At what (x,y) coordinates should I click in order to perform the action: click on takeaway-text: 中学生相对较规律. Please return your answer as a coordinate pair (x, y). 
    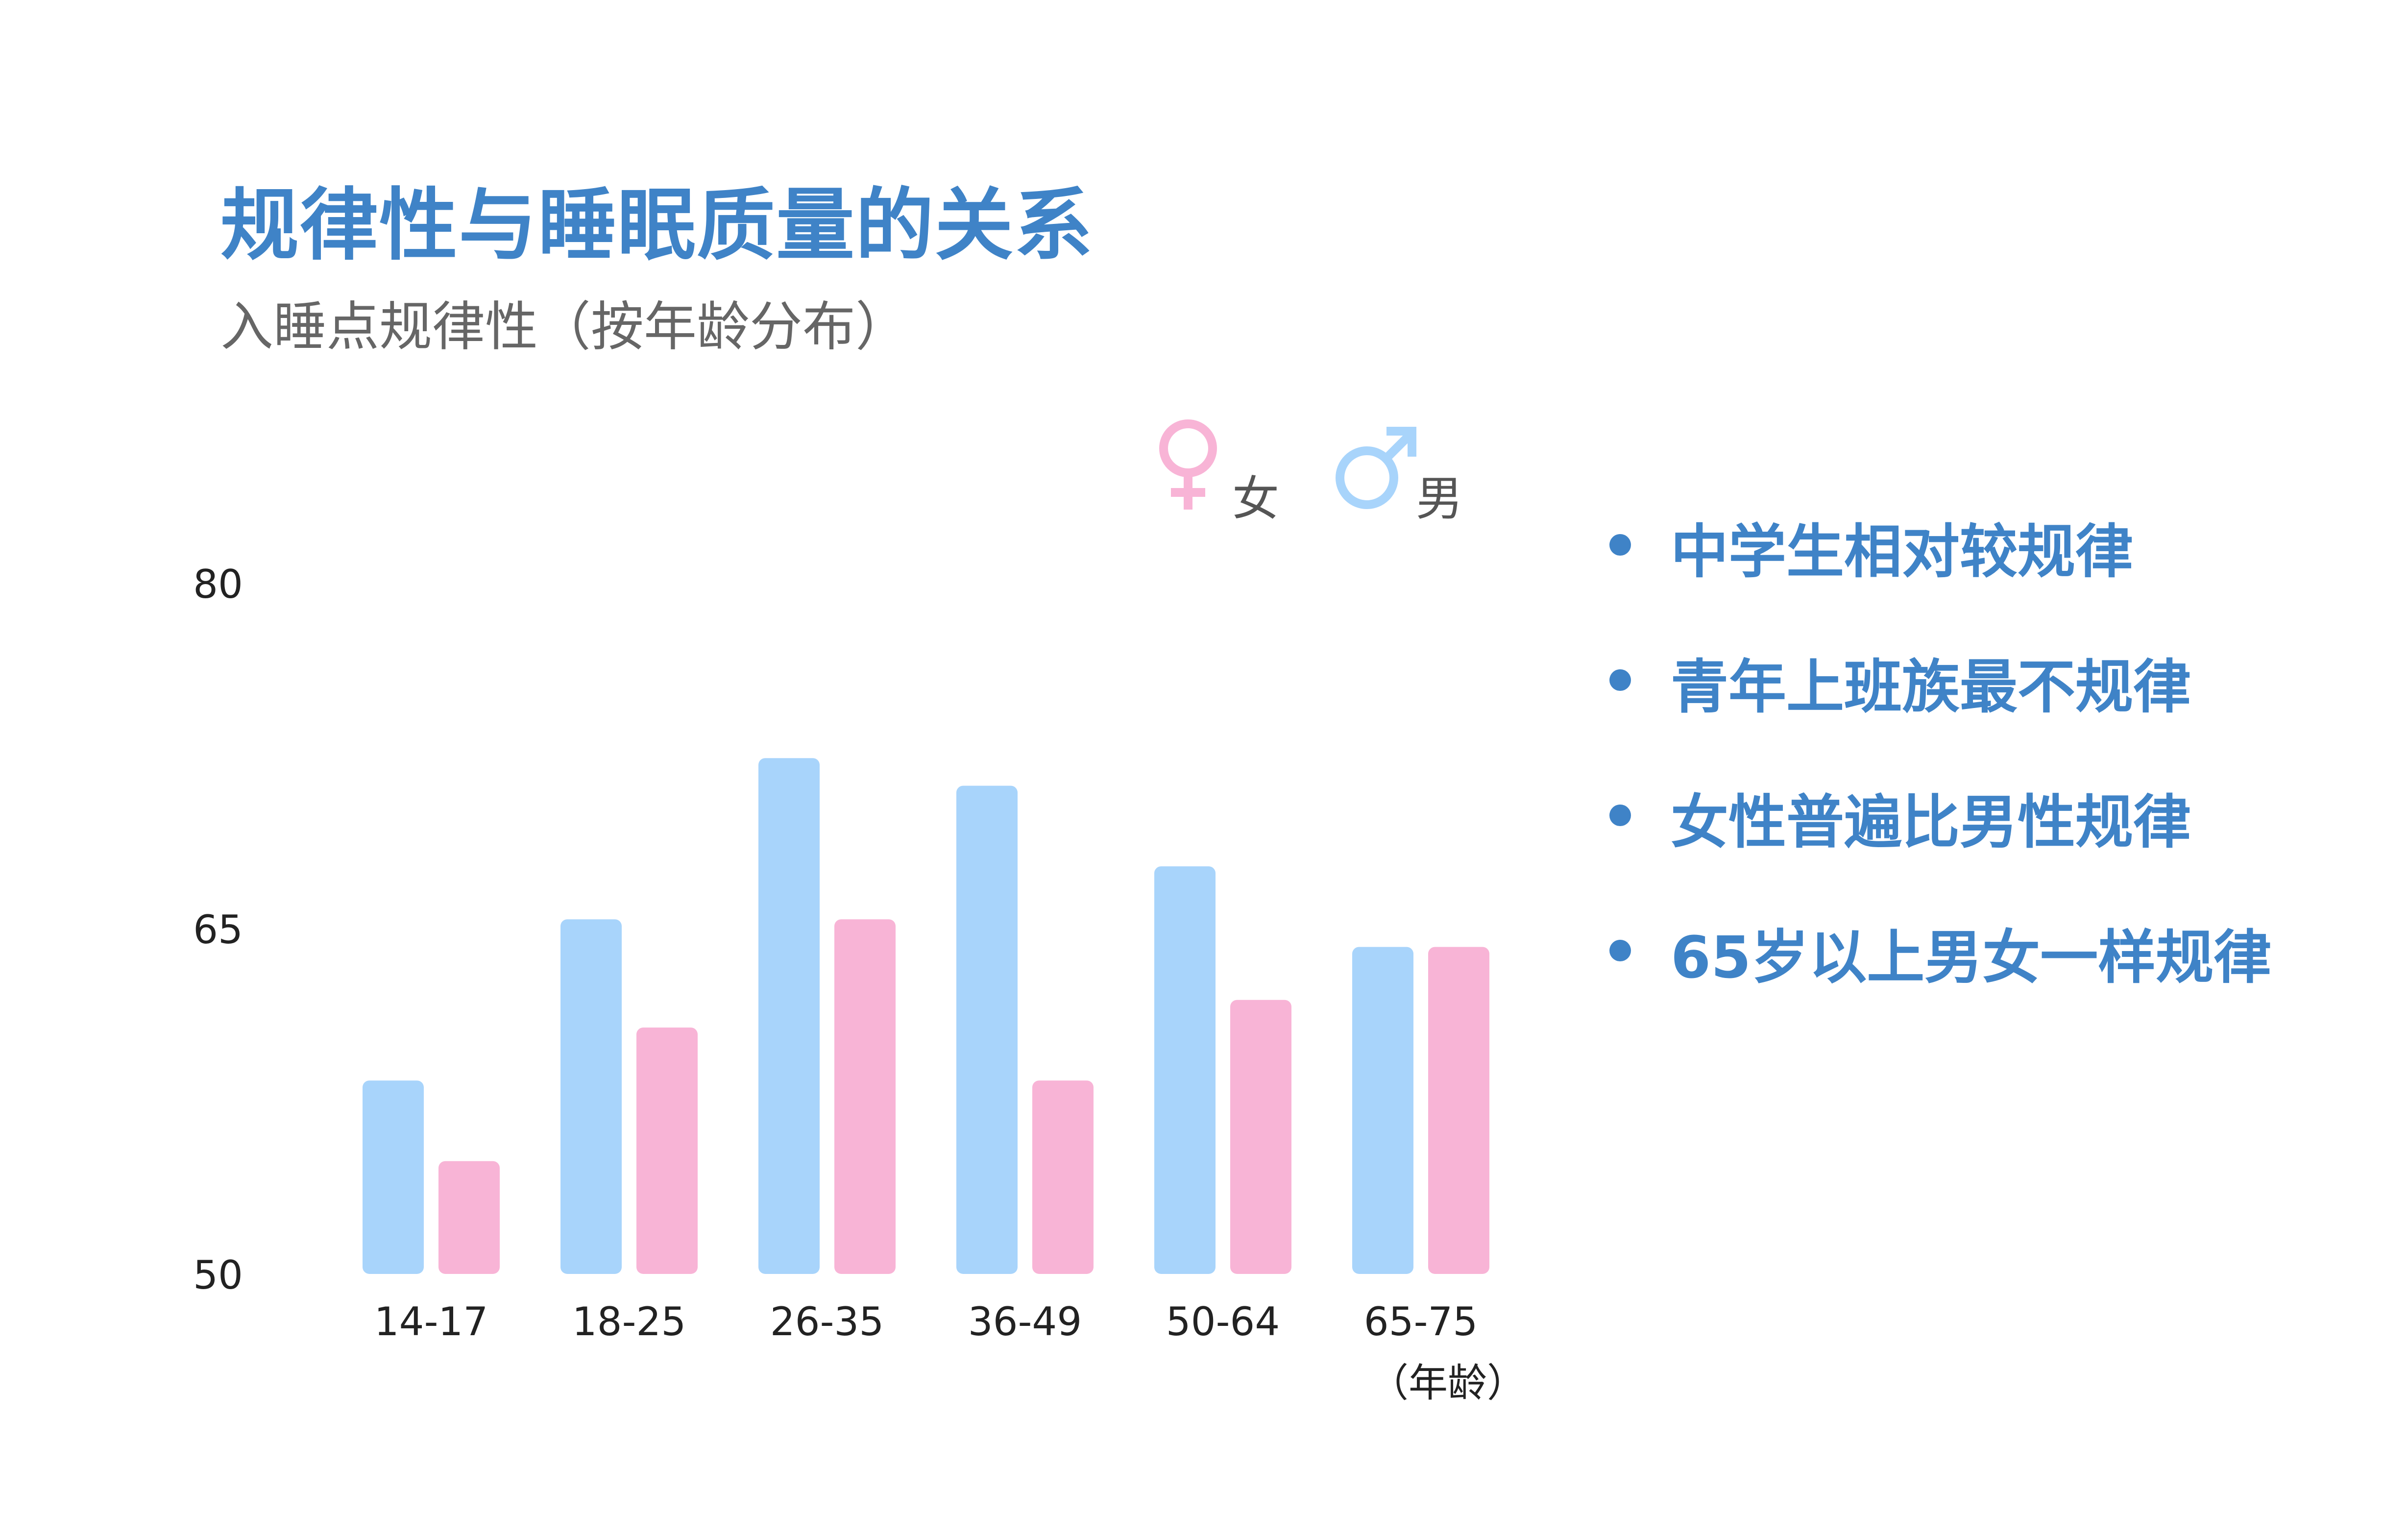
    Looking at the image, I should click on (1902, 552).